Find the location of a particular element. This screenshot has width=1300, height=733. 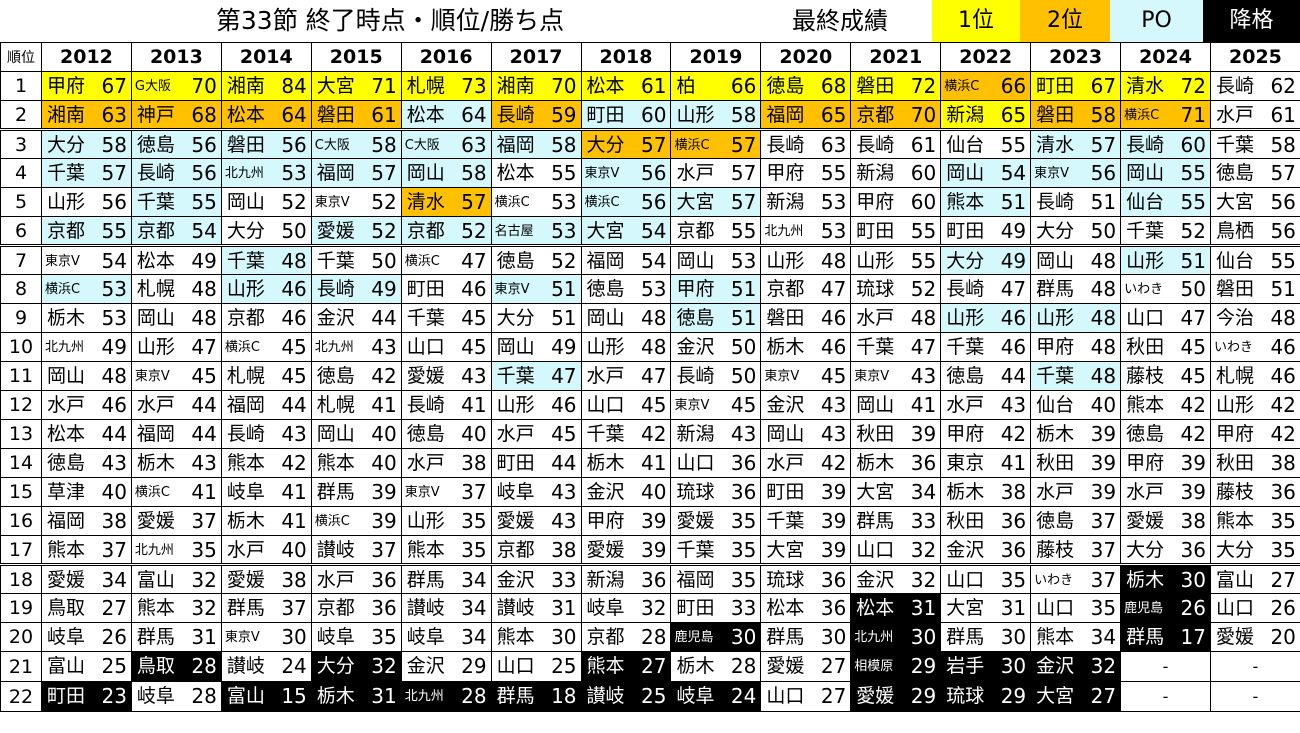

team-cell: 富山 32 is located at coordinates (176, 579).